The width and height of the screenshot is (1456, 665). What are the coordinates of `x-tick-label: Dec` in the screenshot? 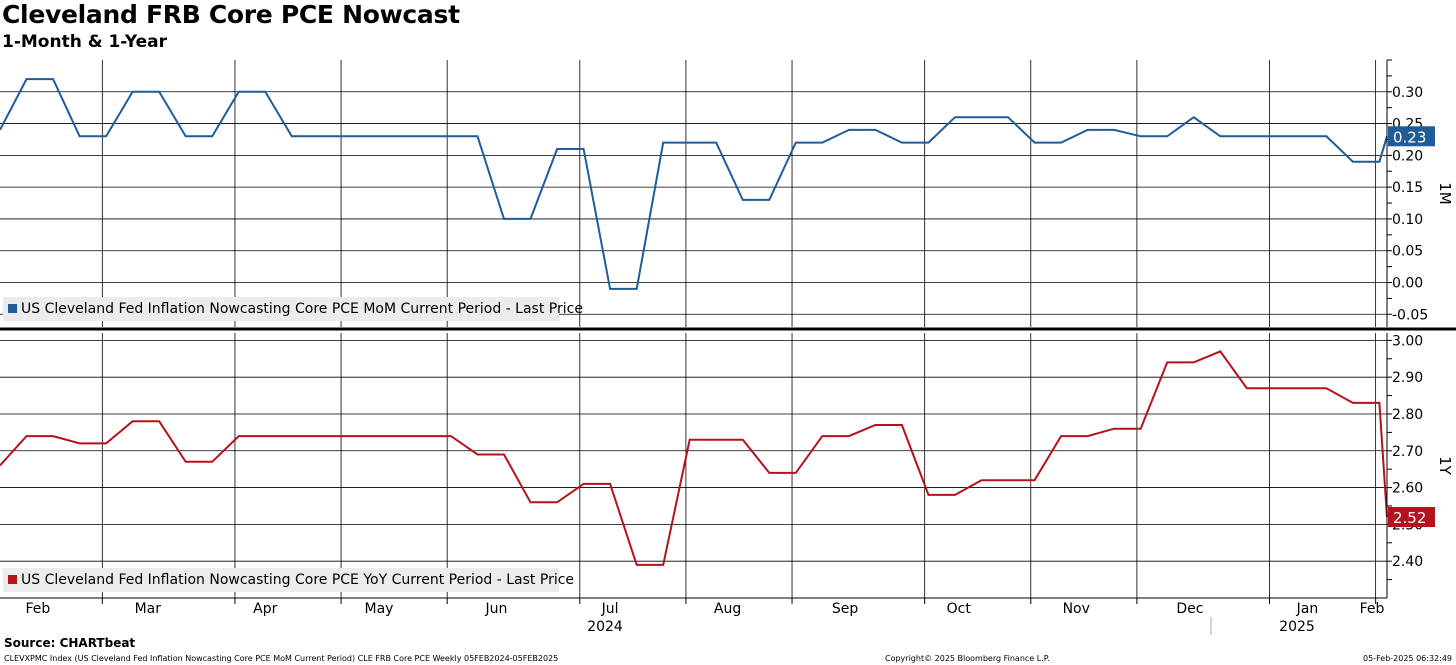 It's located at (1189, 609).